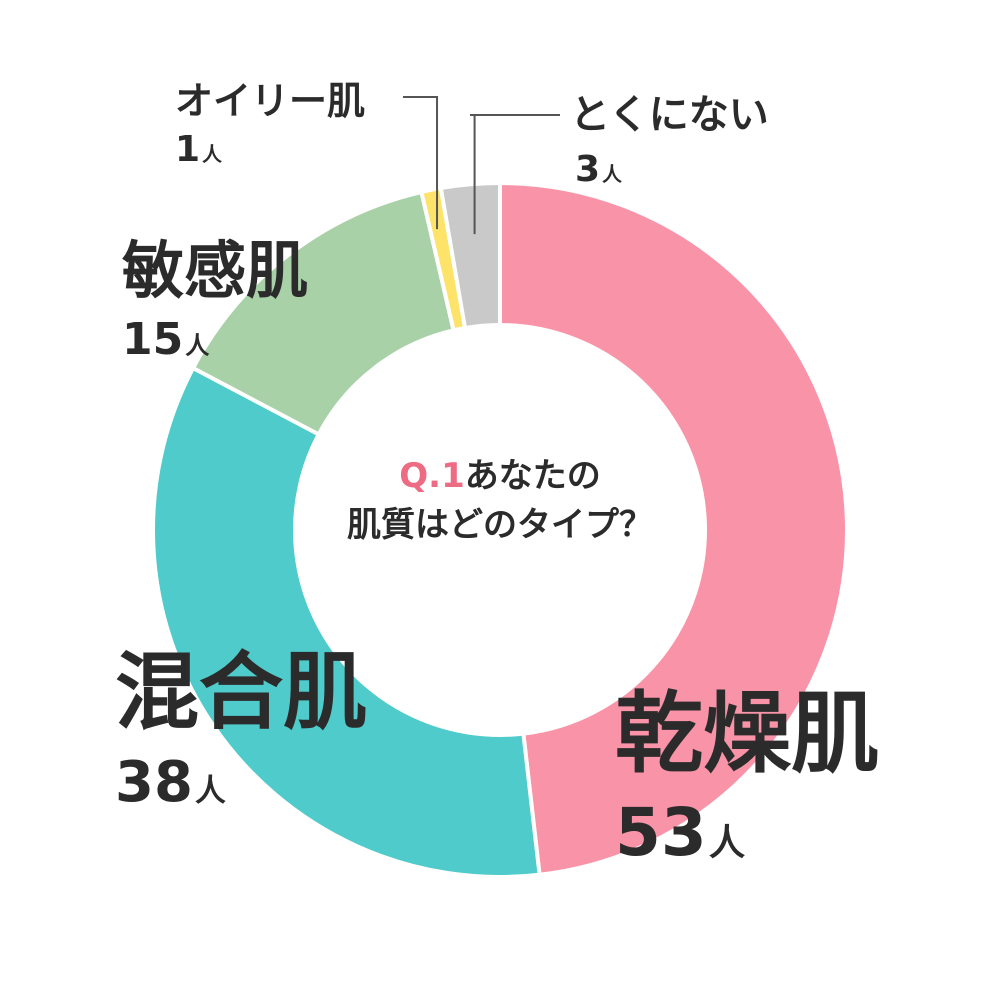 This screenshot has width=1000, height=1000. Describe the element at coordinates (323, 313) in the screenshot. I see `slice-sensitive-skin` at that location.